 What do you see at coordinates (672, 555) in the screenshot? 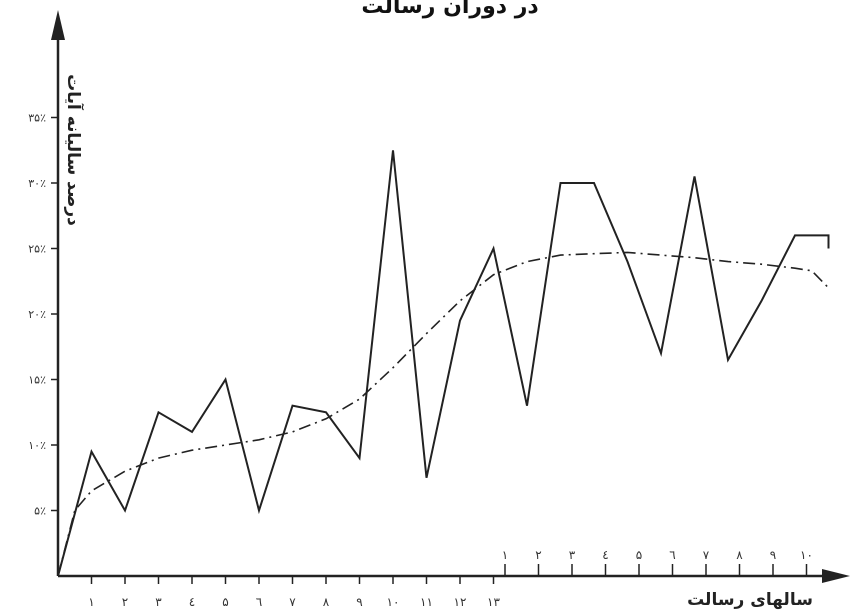
I see `x-tick-label-upper: ٦` at bounding box center [672, 555].